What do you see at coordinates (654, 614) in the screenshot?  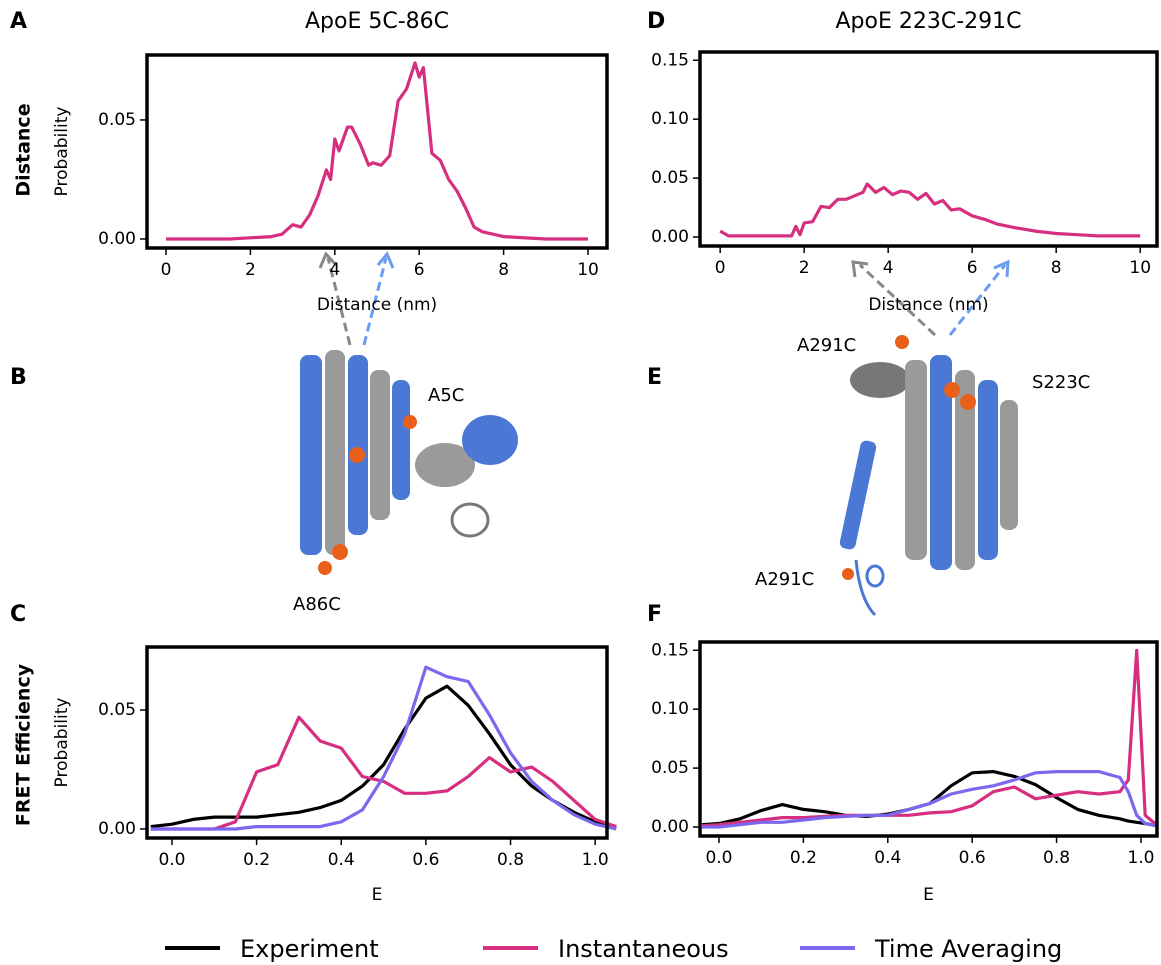 I see `panel-label: F` at bounding box center [654, 614].